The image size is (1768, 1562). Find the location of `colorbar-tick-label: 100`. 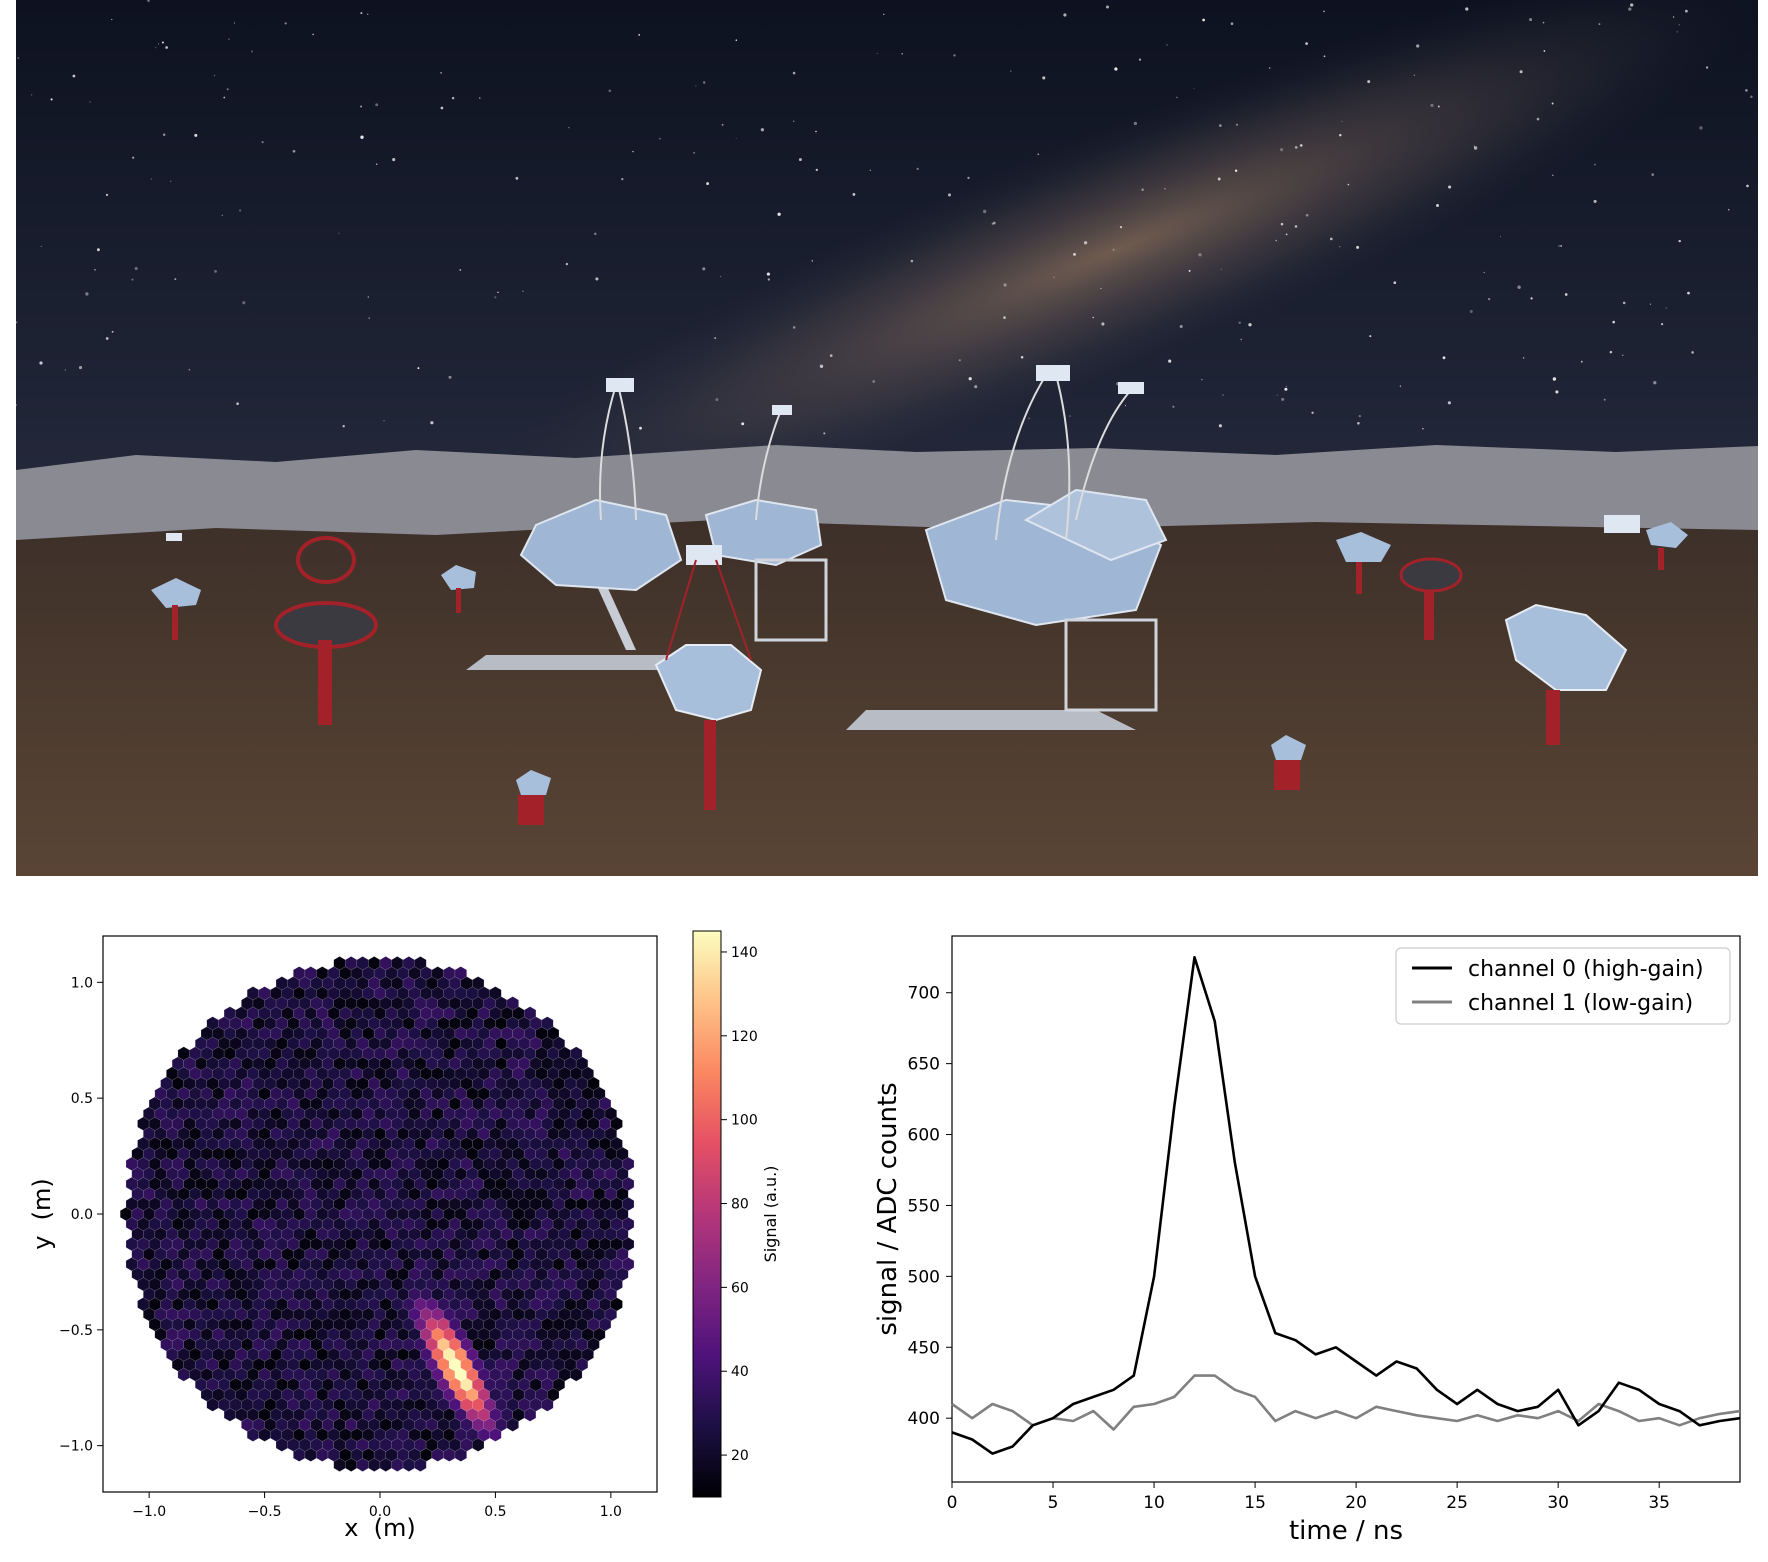

colorbar-tick-label: 100 is located at coordinates (744, 1121).